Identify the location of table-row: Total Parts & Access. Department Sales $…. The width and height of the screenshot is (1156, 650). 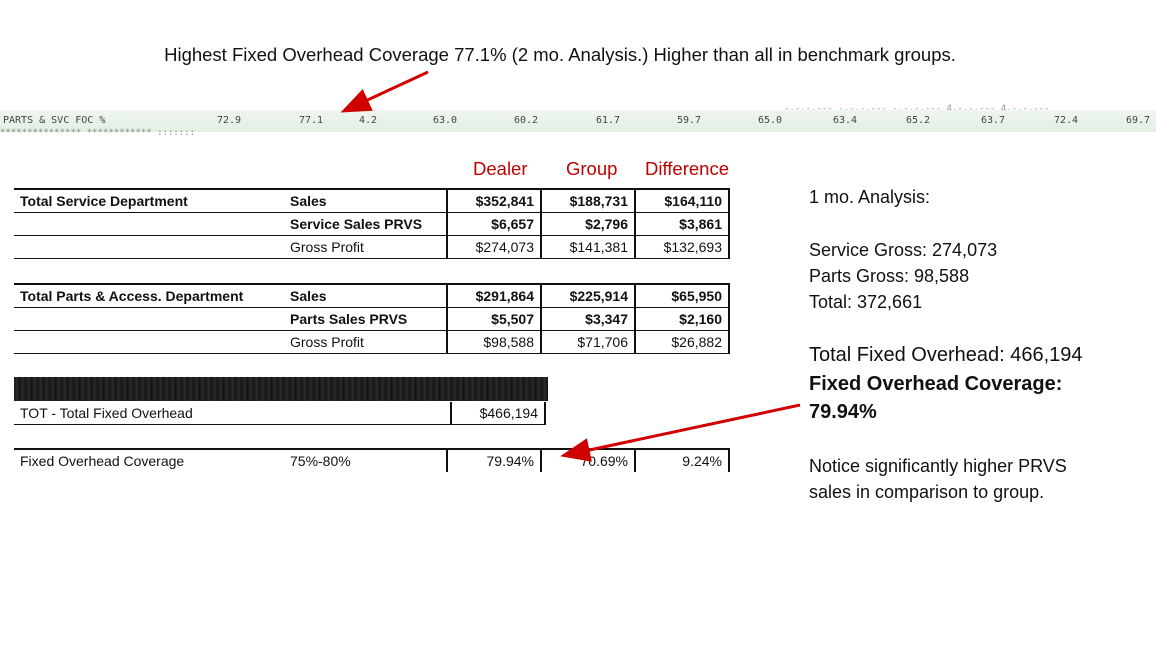
(372, 295).